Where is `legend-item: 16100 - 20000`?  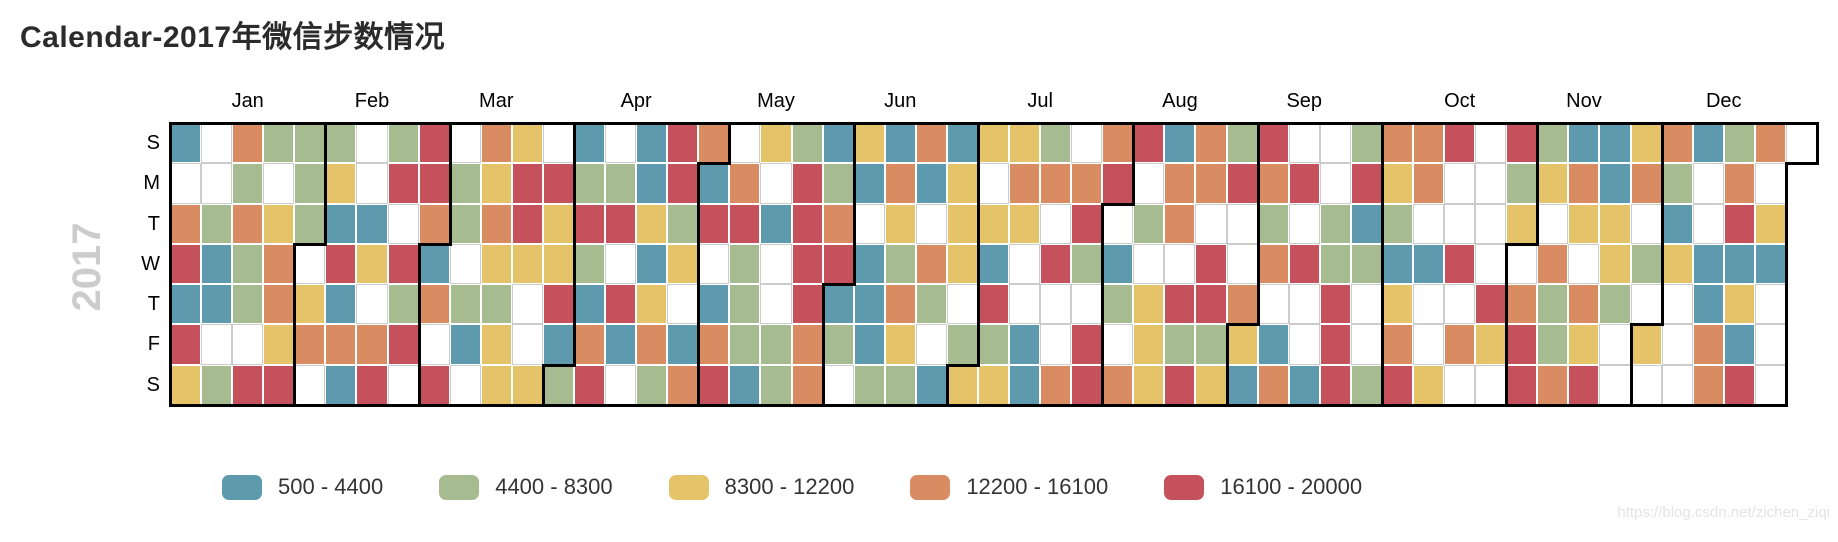 legend-item: 16100 - 20000 is located at coordinates (1263, 487).